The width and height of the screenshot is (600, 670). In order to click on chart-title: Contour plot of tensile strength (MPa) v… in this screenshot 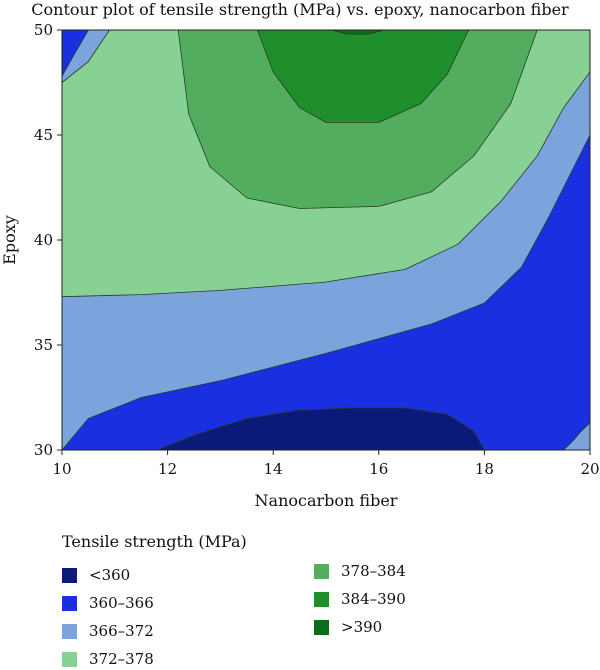, I will do `click(300, 9)`.